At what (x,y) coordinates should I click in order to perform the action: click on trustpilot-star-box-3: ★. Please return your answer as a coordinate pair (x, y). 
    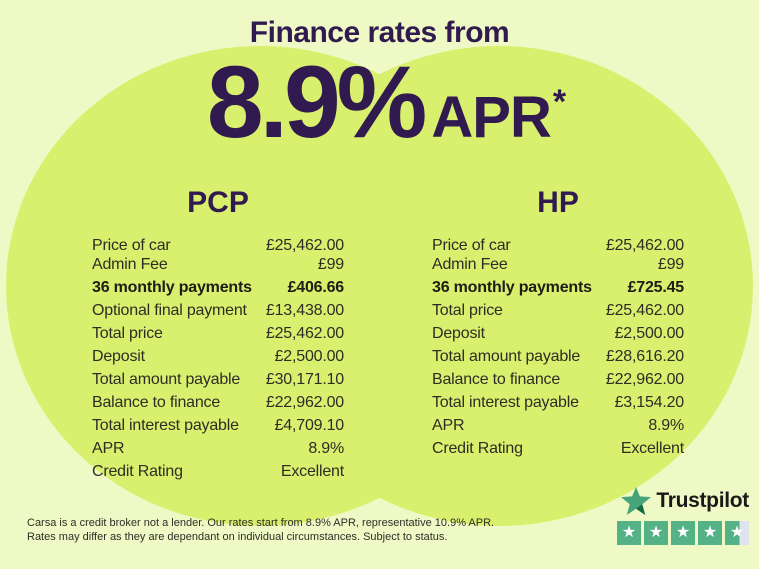
    Looking at the image, I should click on (683, 533).